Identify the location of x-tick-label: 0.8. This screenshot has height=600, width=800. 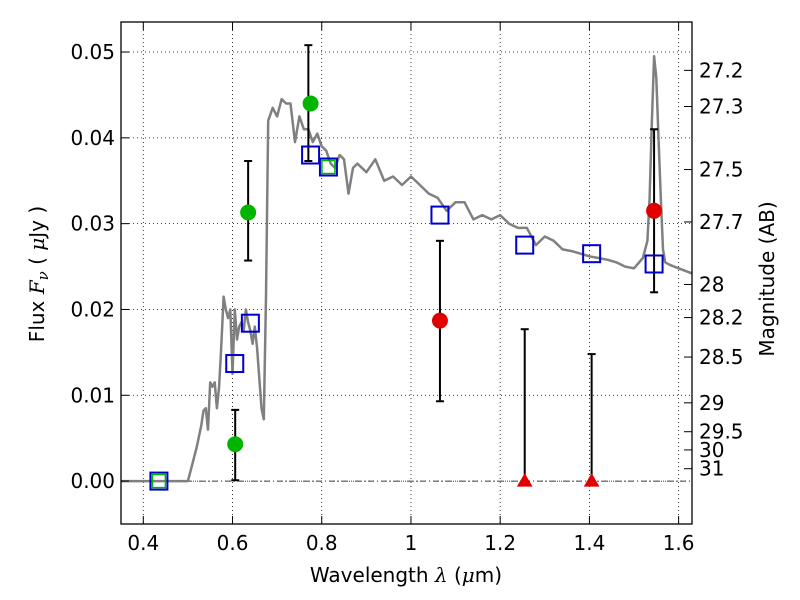
(322, 543).